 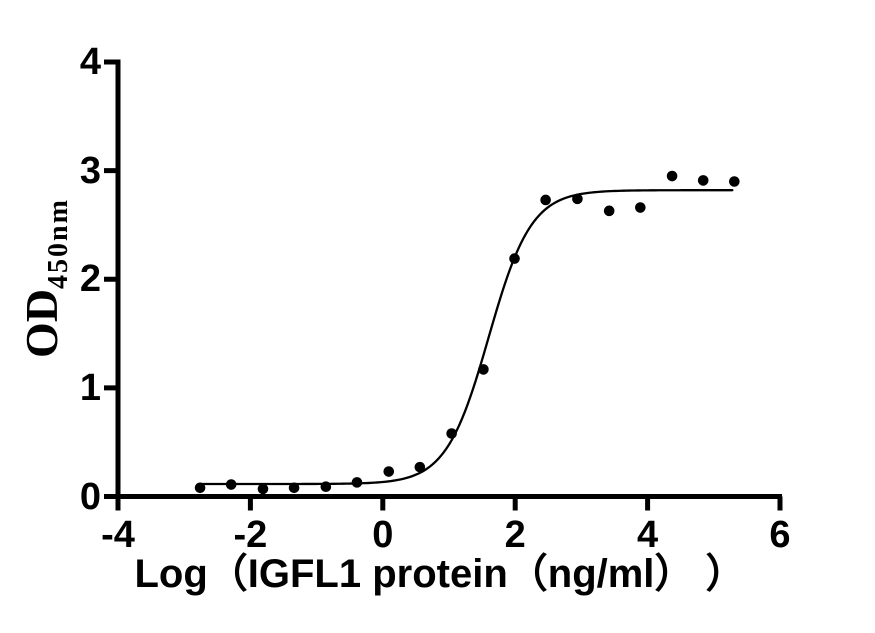 What do you see at coordinates (90, 62) in the screenshot?
I see `y-tick-label: 4` at bounding box center [90, 62].